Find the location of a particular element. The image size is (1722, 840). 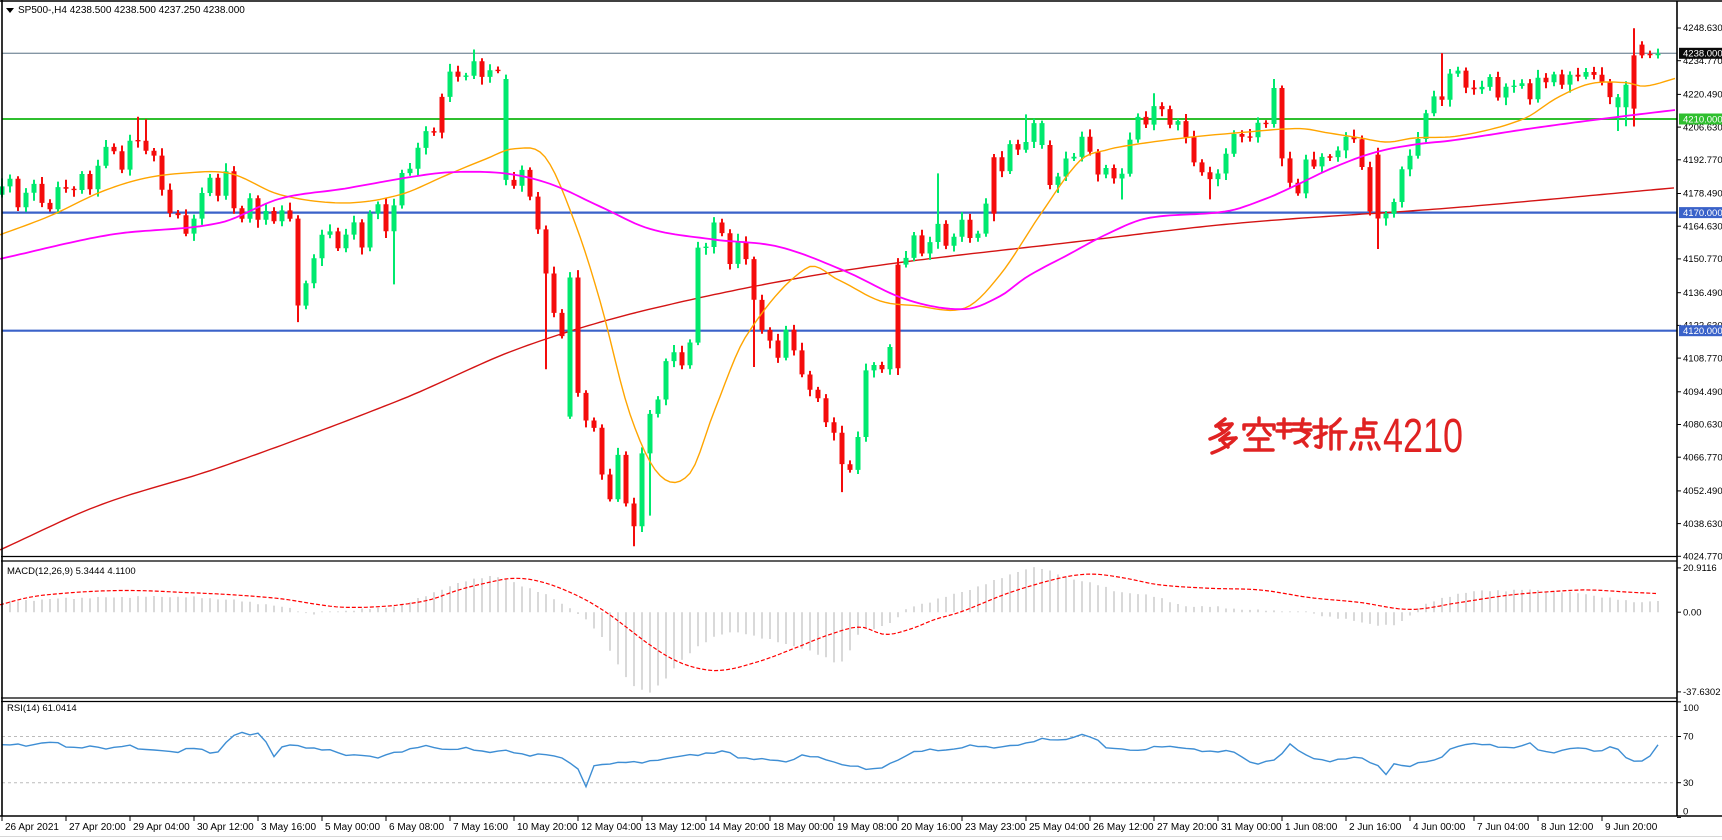

svg-text: 4 Jun 00:00 is located at coordinates (1439, 827).